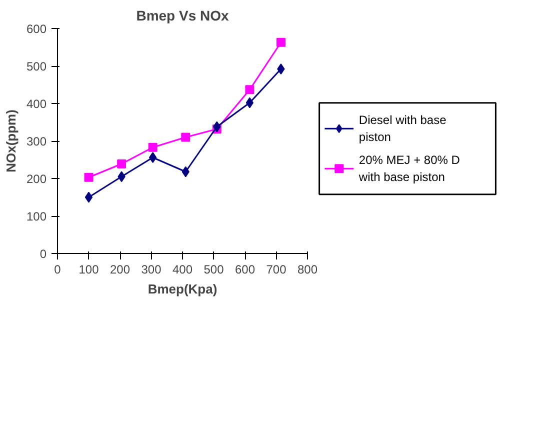  What do you see at coordinates (402, 128) in the screenshot?
I see `legend-label: Diesel with base piston` at bounding box center [402, 128].